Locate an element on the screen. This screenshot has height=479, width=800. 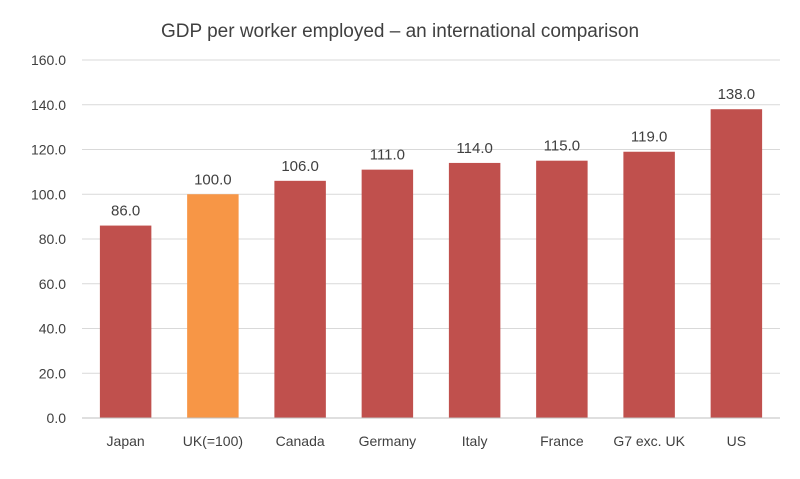
y-tick-label: 20.0 is located at coordinates (52, 373).